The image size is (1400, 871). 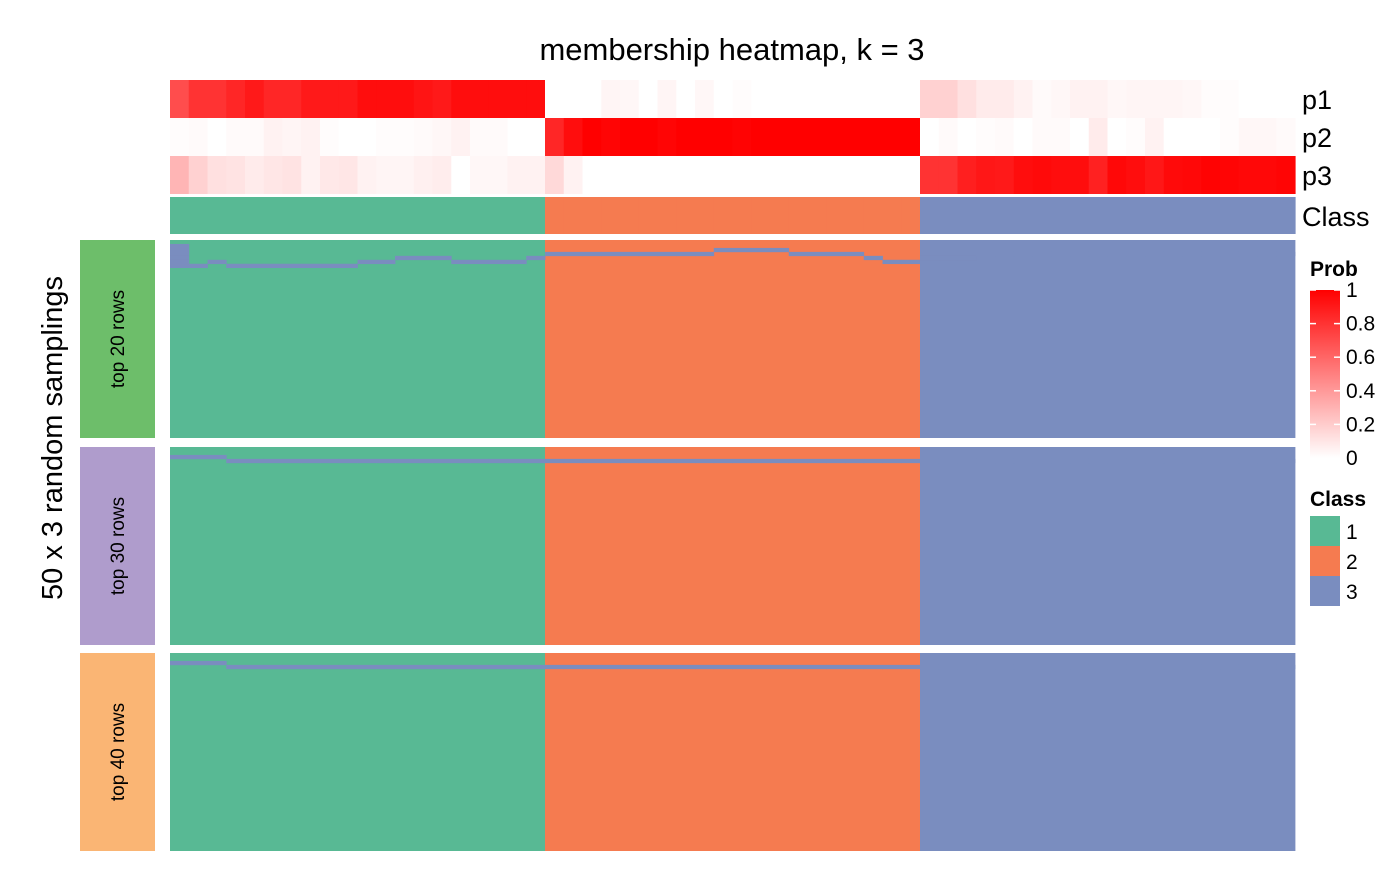 What do you see at coordinates (1338, 499) in the screenshot?
I see `class-legend-title: Class` at bounding box center [1338, 499].